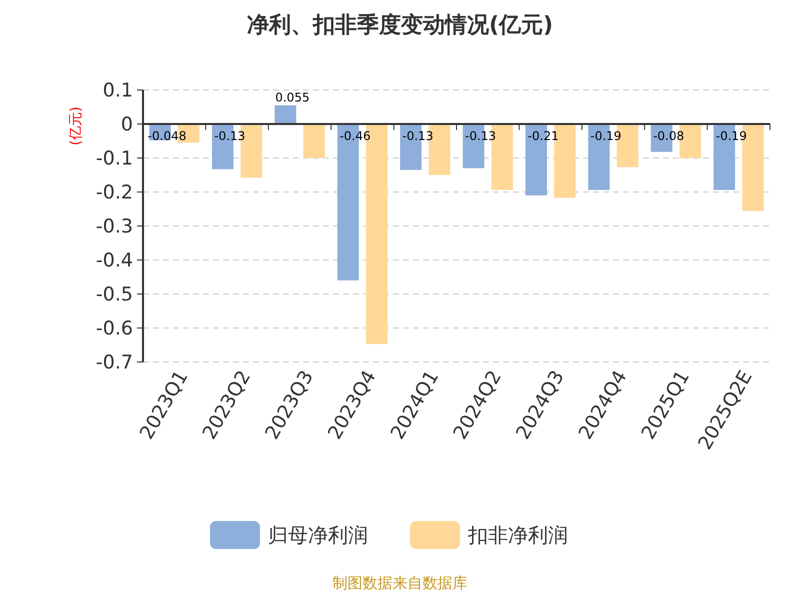  What do you see at coordinates (292, 97) in the screenshot?
I see `data-label: 0.055` at bounding box center [292, 97].